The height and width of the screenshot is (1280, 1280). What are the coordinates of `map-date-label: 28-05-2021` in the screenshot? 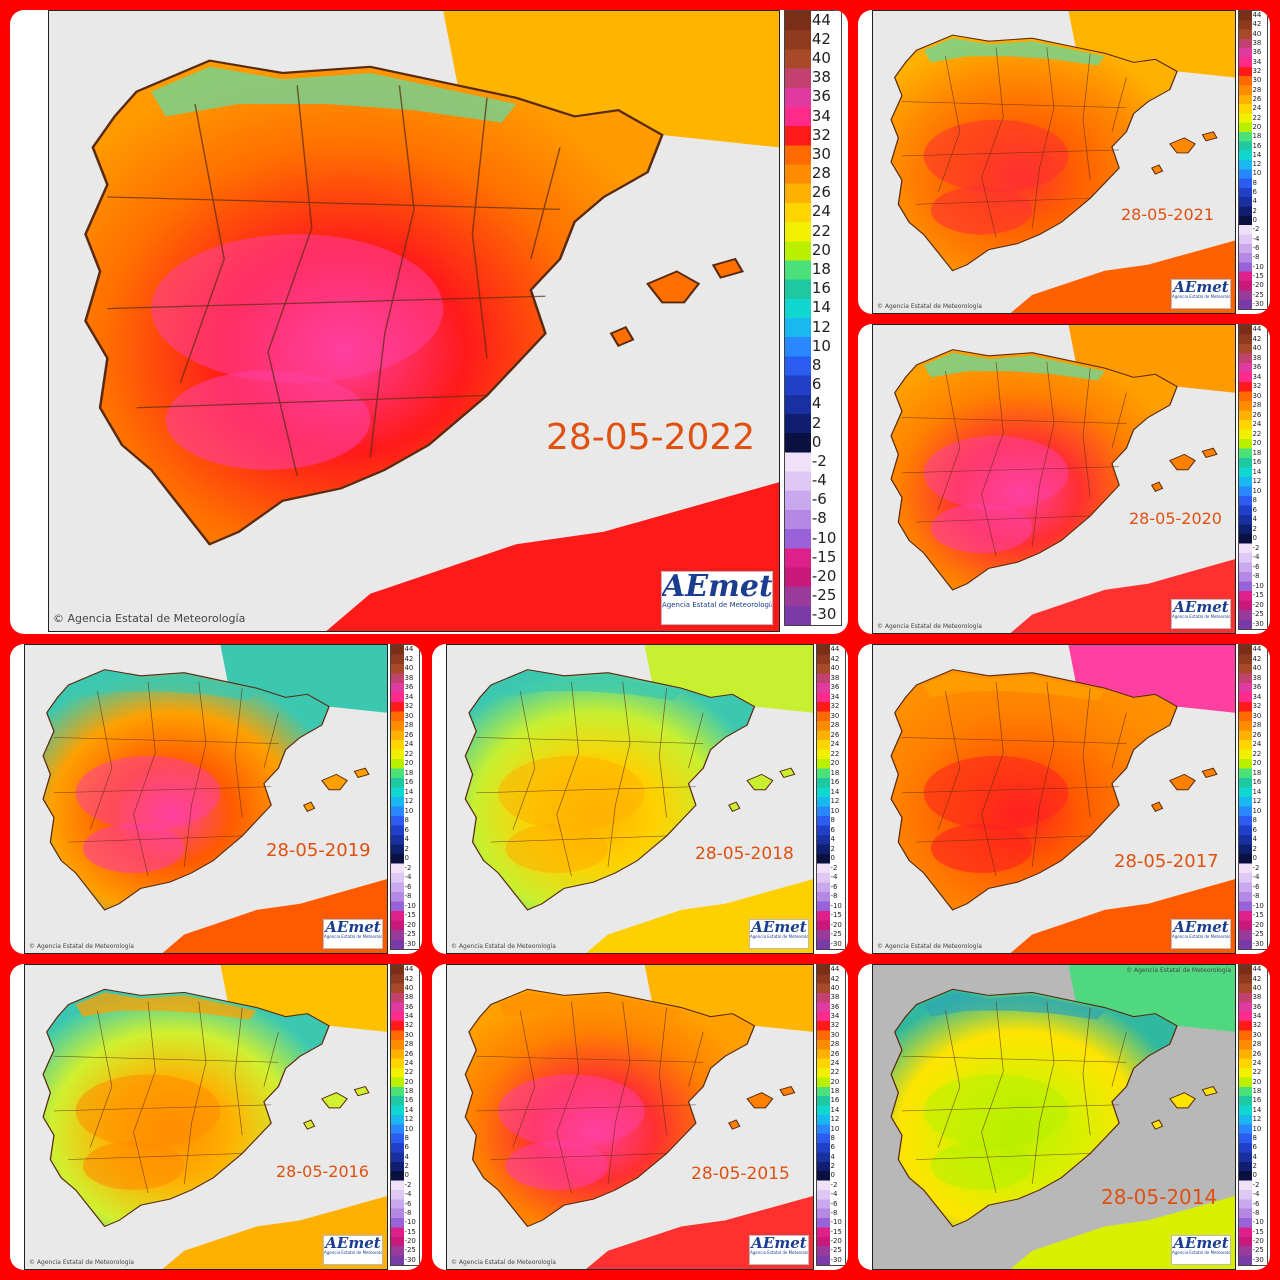 It's located at (1167, 214).